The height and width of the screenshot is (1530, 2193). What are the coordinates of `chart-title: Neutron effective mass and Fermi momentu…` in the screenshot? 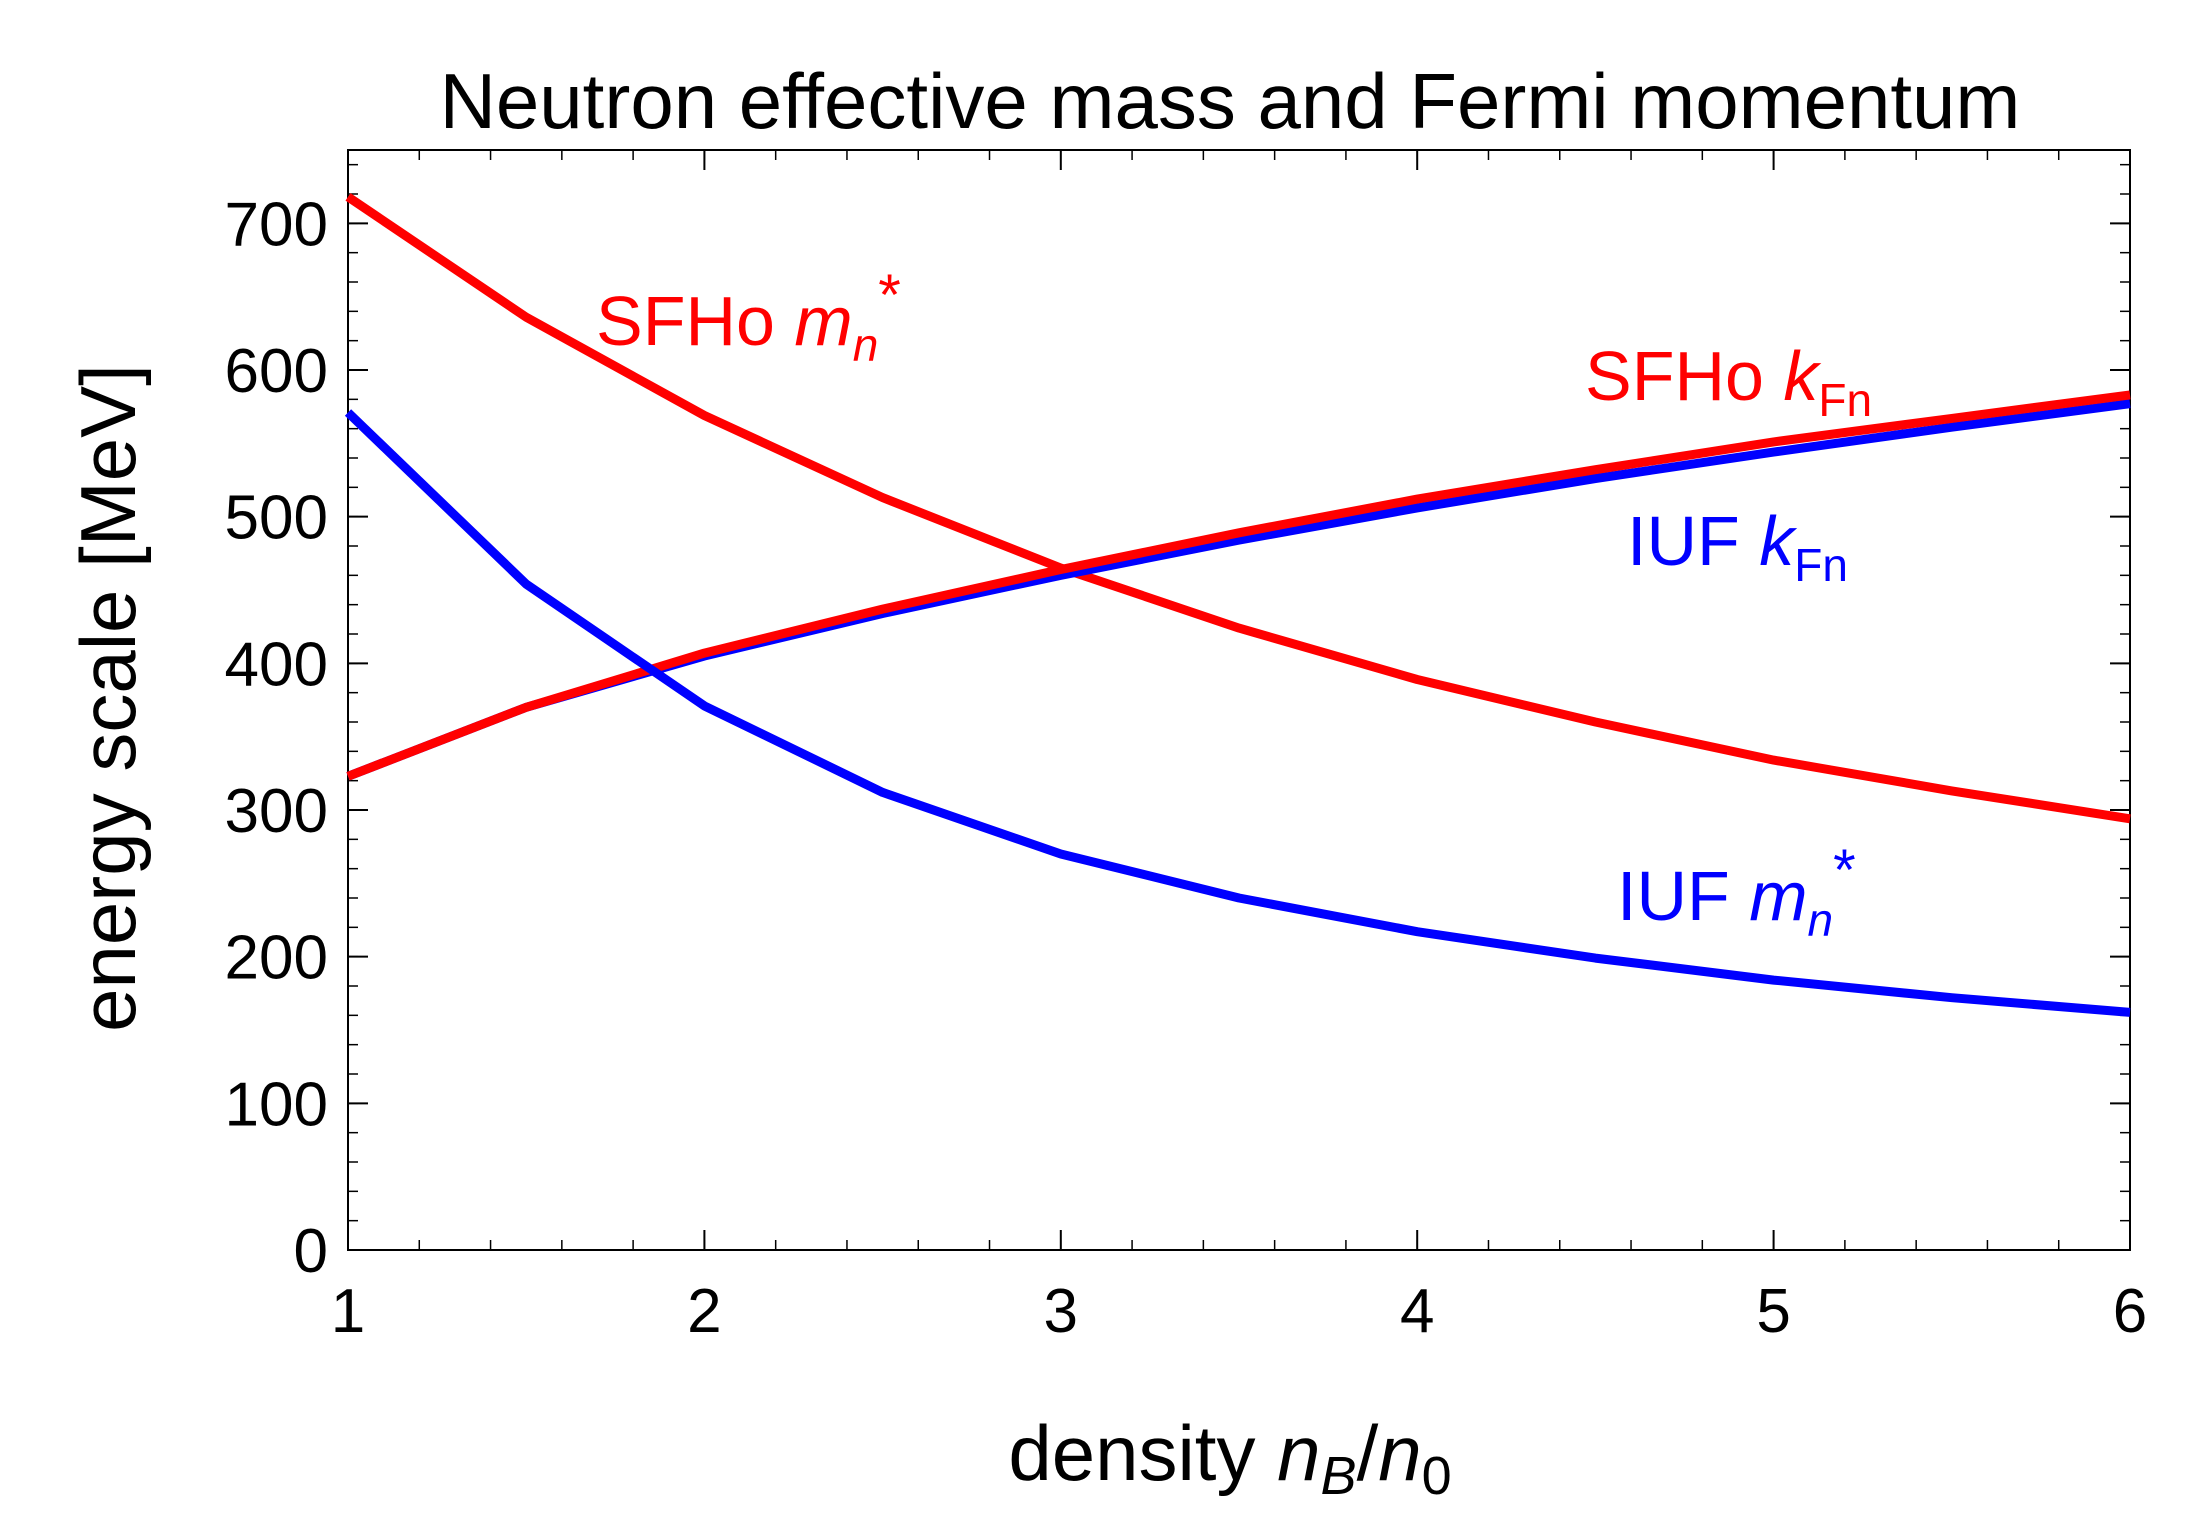 It's located at (1230, 101).